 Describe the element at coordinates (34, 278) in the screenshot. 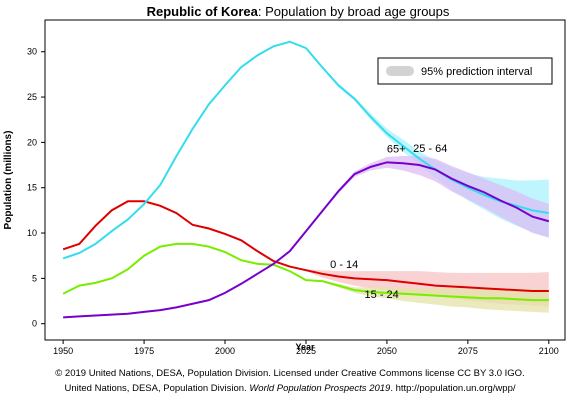

I see `y-tick-label: 5` at that location.